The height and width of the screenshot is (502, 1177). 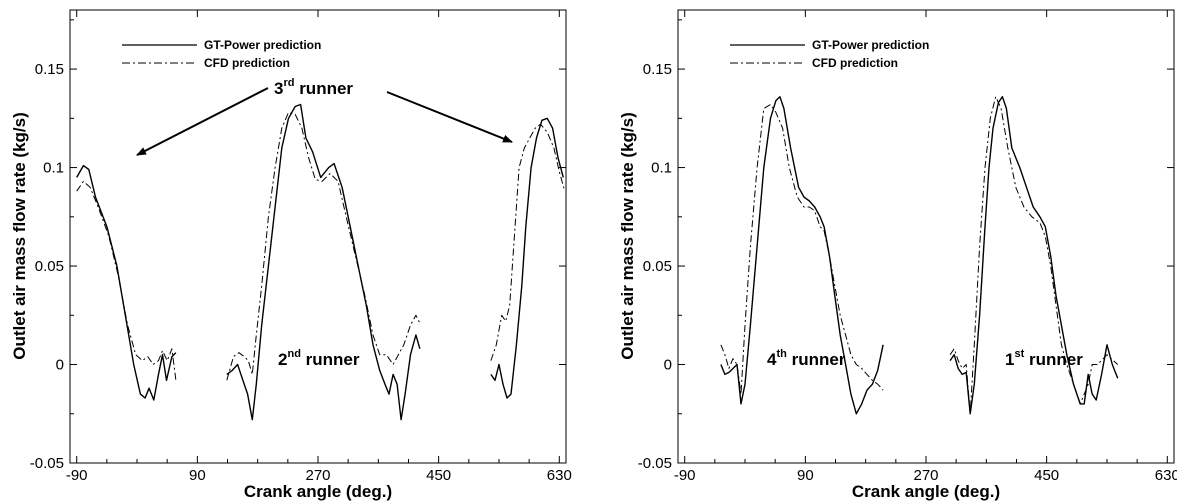 What do you see at coordinates (330, 359) in the screenshot?
I see `annotation-2nd-rest: runner` at bounding box center [330, 359].